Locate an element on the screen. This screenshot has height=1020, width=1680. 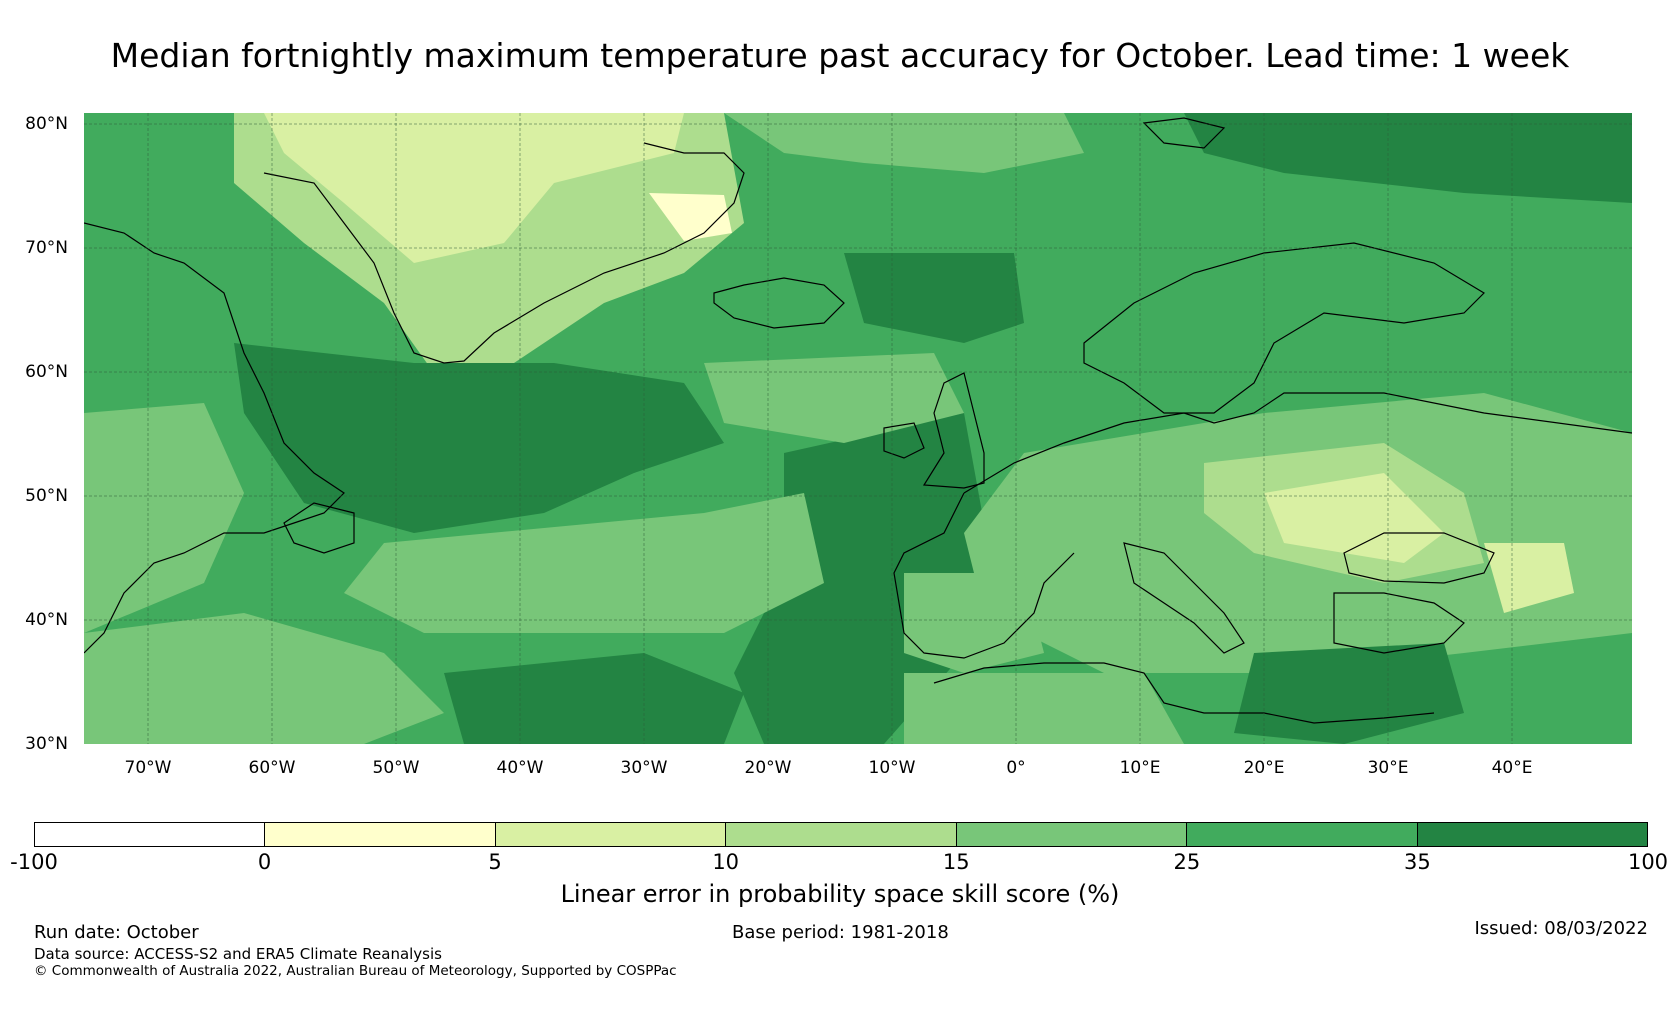
lon-label-10e: 10°E is located at coordinates (1140, 768).